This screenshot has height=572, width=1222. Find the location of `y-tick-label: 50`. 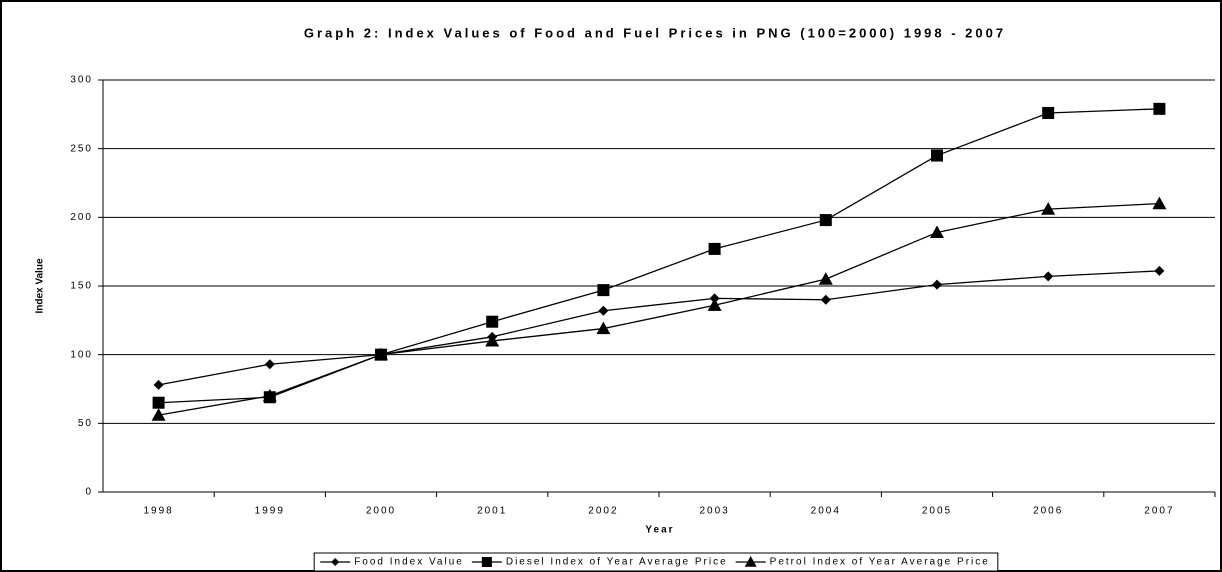

y-tick-label: 50 is located at coordinates (85, 423).